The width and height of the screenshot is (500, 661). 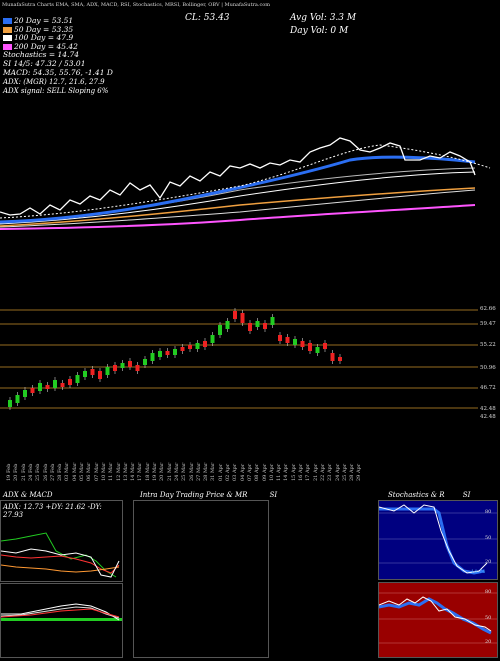 I want to click on price-level-label: 55.22, so click(x=488, y=345).